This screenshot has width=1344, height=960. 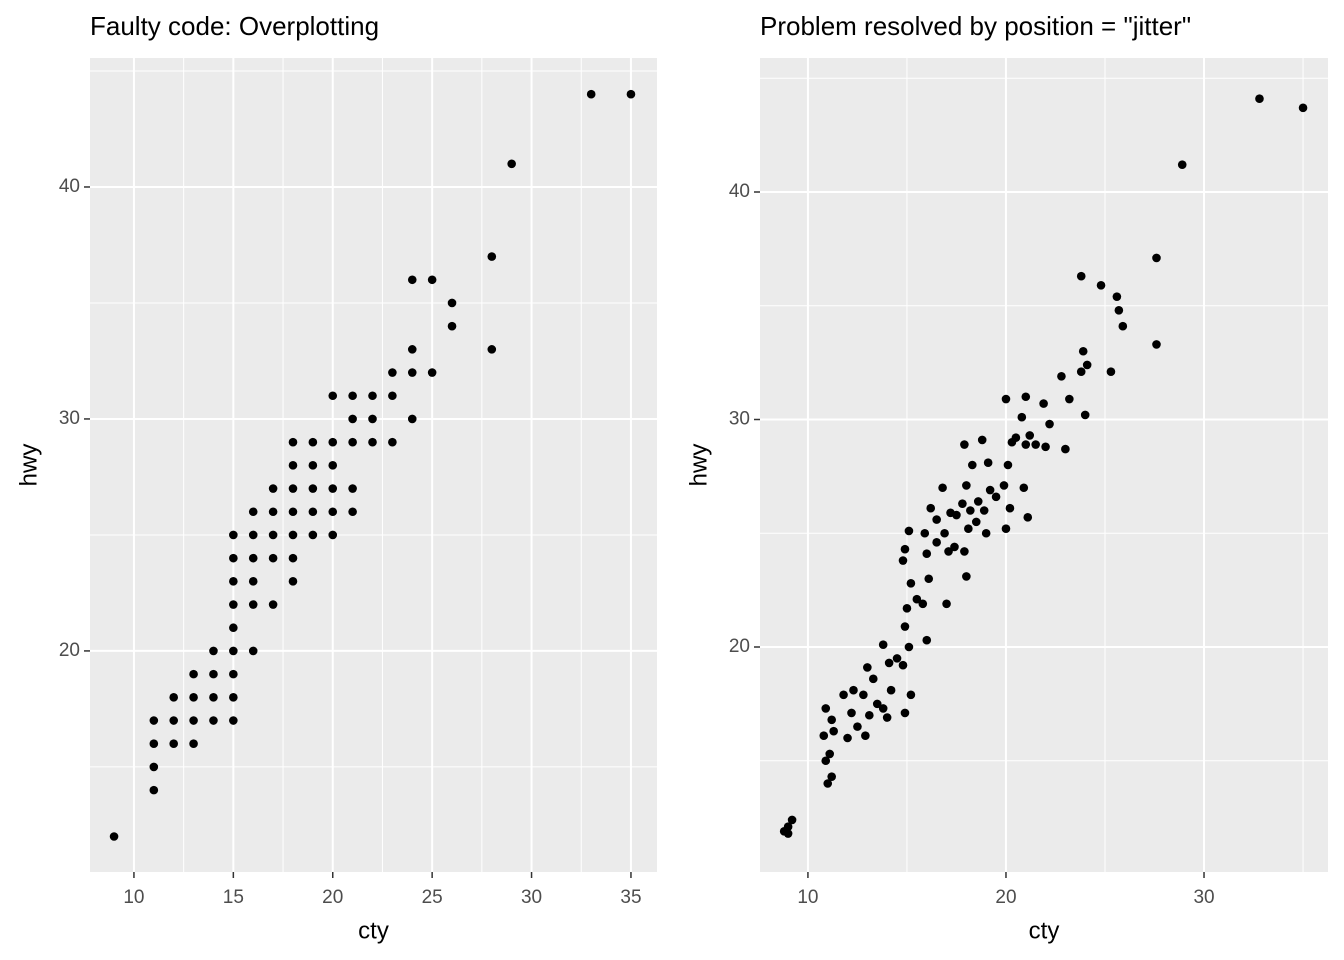 What do you see at coordinates (1044, 930) in the screenshot?
I see `x-axis-label: cty` at bounding box center [1044, 930].